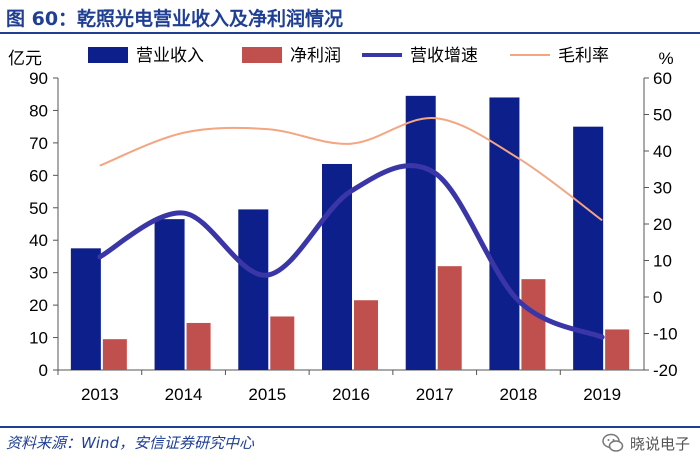 This screenshot has height=465, width=700. Describe the element at coordinates (662, 188) in the screenshot. I see `y-tick-right-label: 30` at that location.